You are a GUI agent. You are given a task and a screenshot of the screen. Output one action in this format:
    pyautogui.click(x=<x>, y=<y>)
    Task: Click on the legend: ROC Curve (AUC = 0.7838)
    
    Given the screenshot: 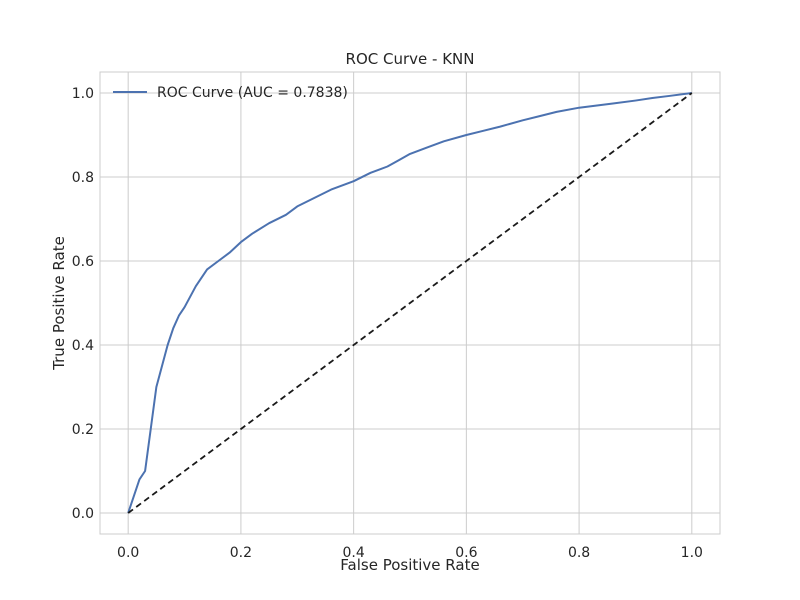 What is the action you would take?
    pyautogui.click(x=230, y=93)
    